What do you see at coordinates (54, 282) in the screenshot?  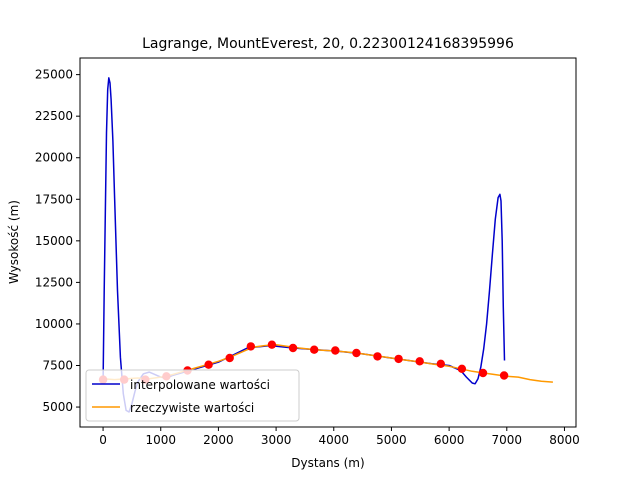 I see `y-tick-label: 12500` at bounding box center [54, 282].